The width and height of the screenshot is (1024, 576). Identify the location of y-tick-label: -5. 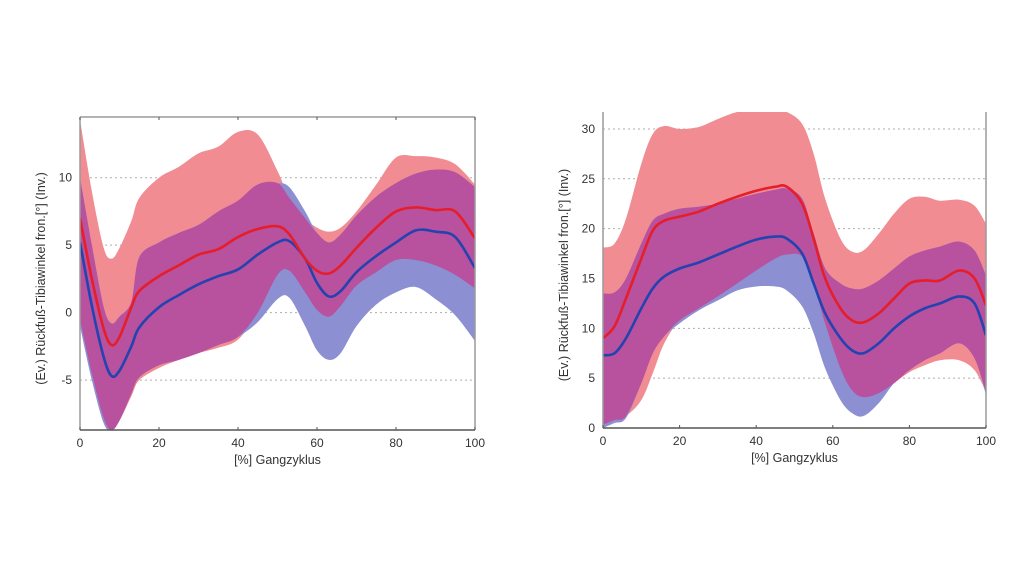
(66, 380).